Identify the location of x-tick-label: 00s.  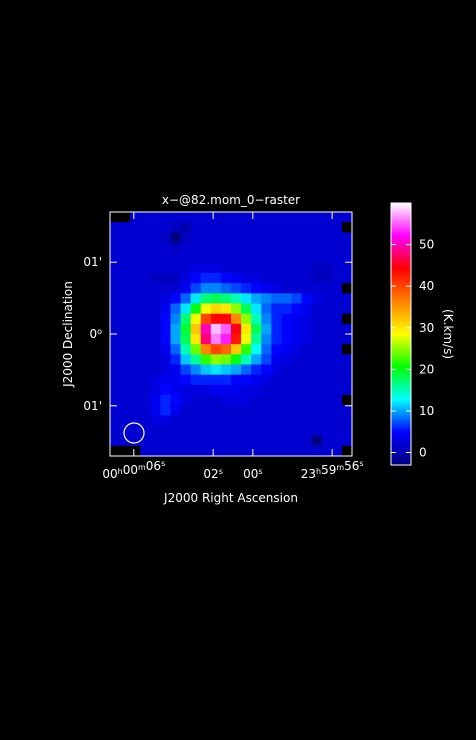
(252, 474).